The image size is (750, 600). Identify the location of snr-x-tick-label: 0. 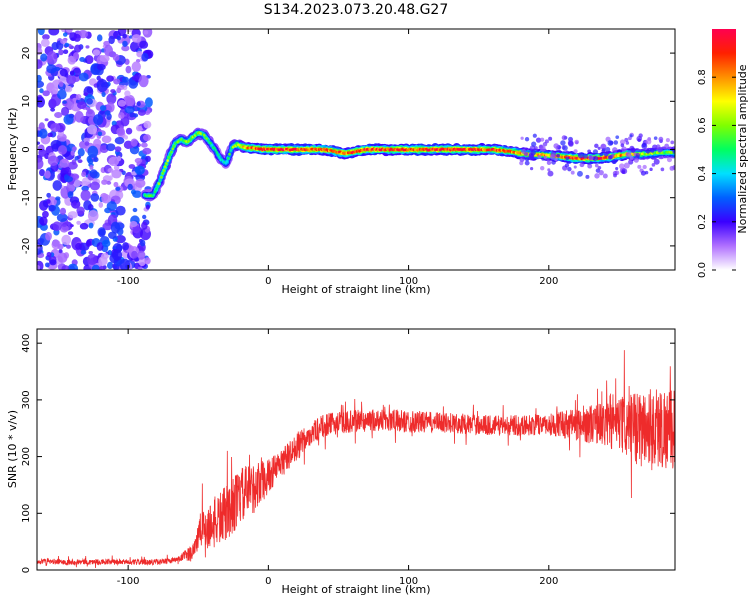
(268, 581).